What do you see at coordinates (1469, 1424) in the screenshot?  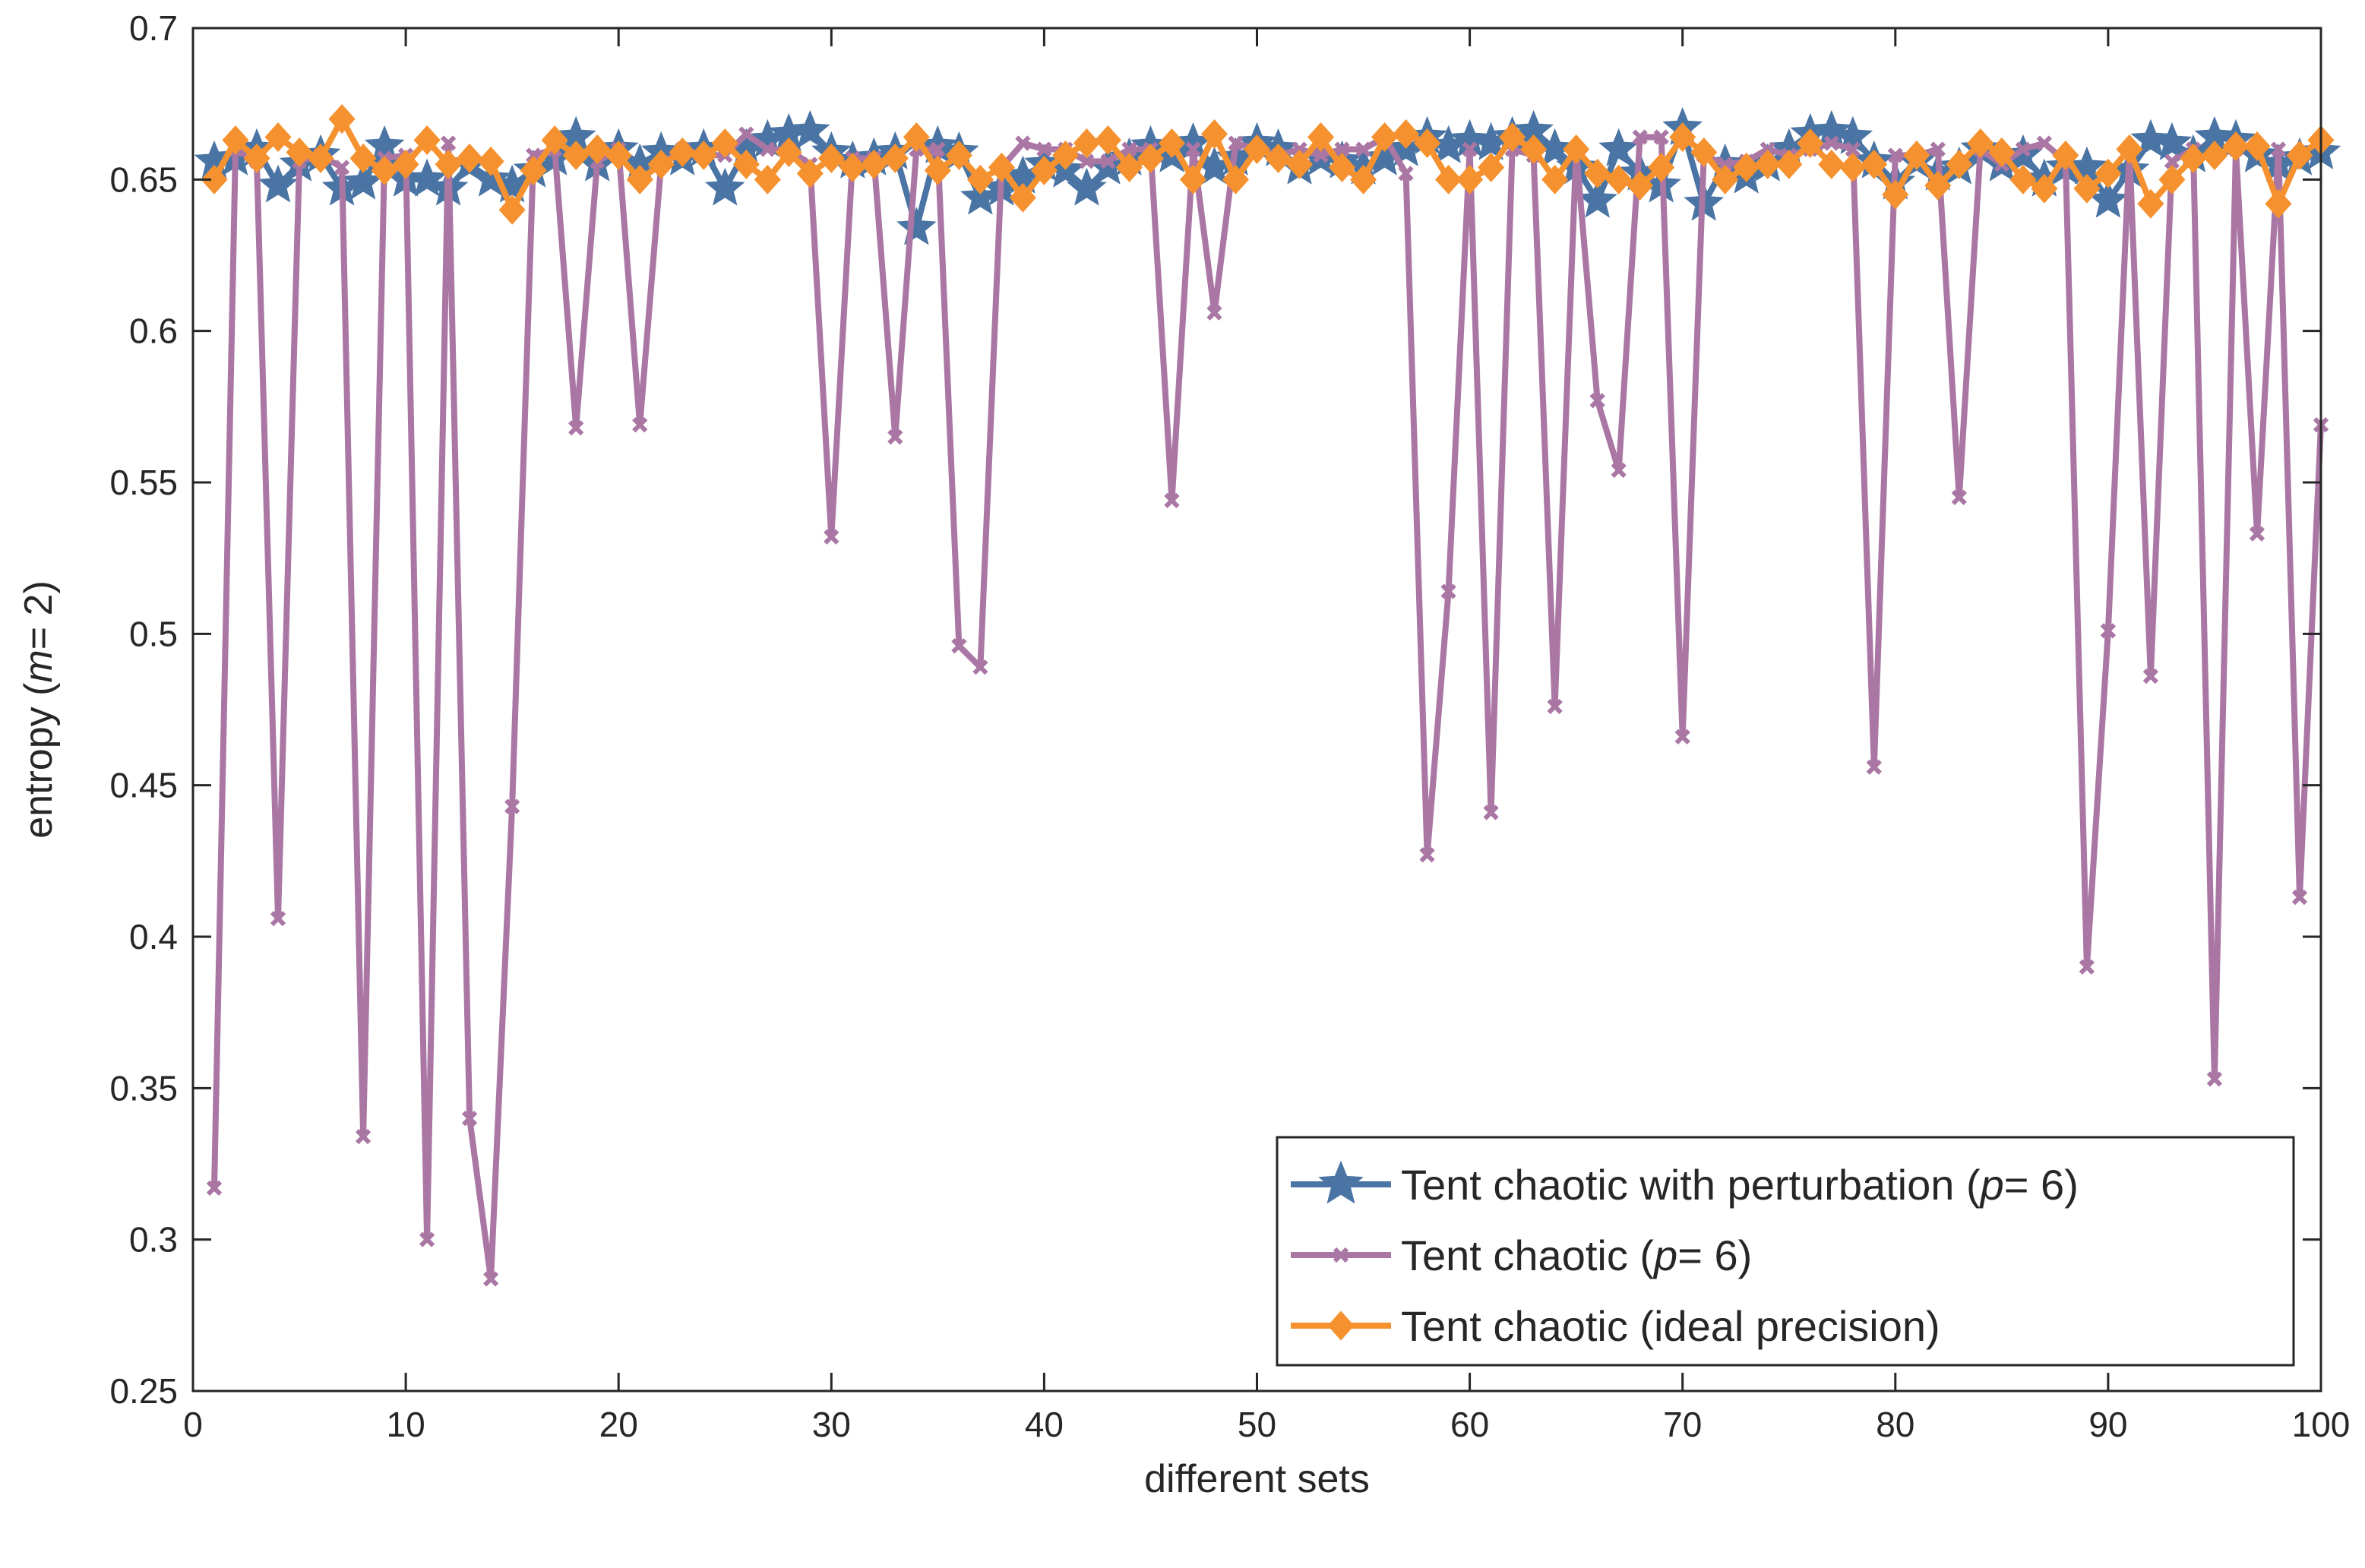 I see `x-tick-label: 60` at bounding box center [1469, 1424].